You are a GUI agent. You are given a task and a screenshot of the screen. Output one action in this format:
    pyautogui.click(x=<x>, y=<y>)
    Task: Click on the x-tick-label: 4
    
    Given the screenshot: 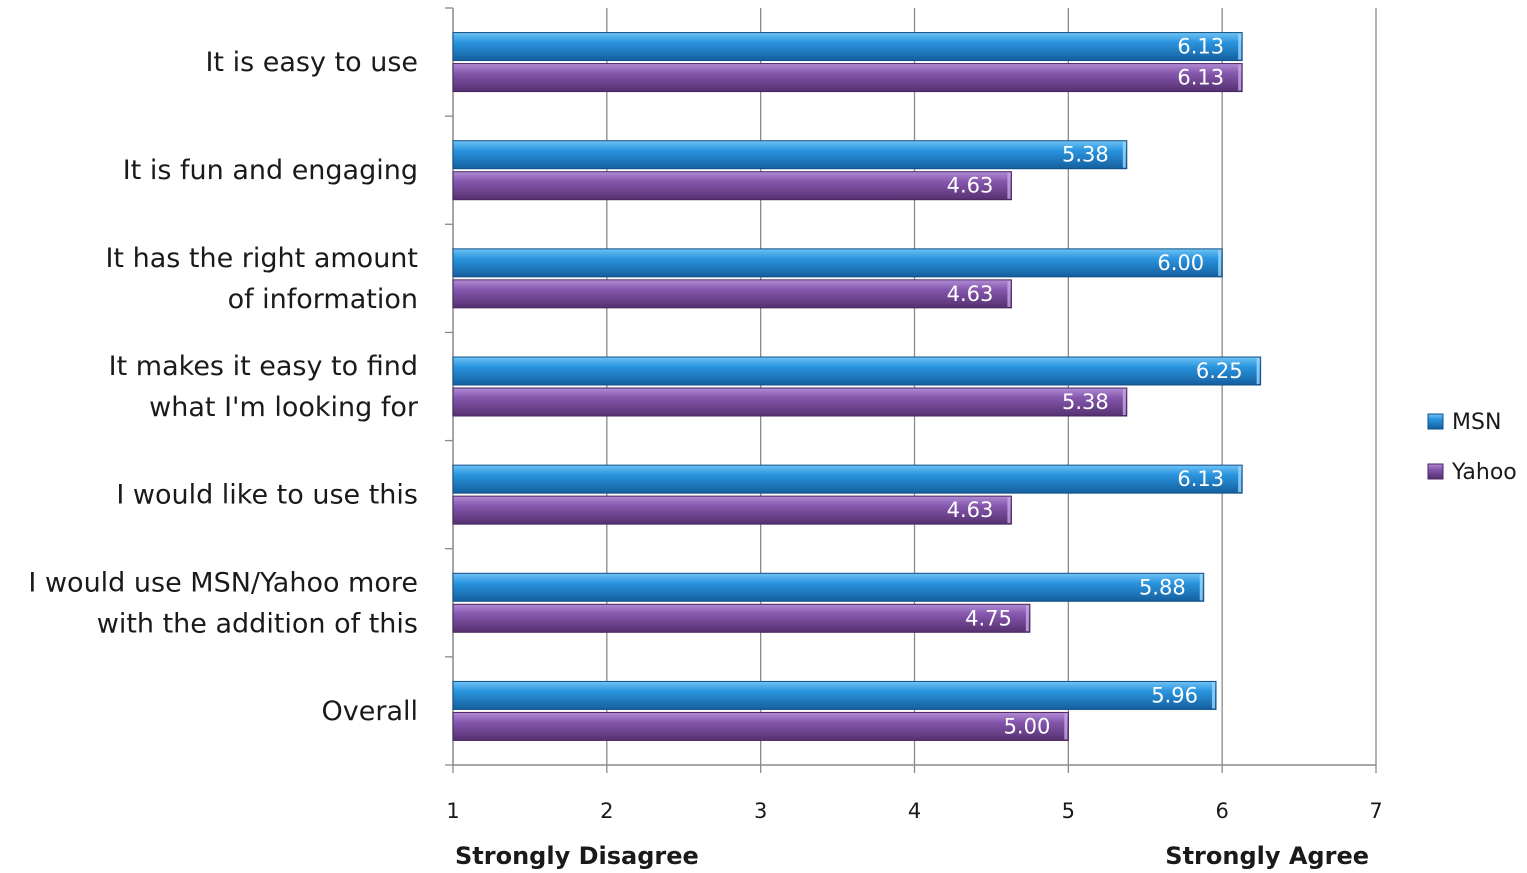 What is the action you would take?
    pyautogui.click(x=914, y=811)
    